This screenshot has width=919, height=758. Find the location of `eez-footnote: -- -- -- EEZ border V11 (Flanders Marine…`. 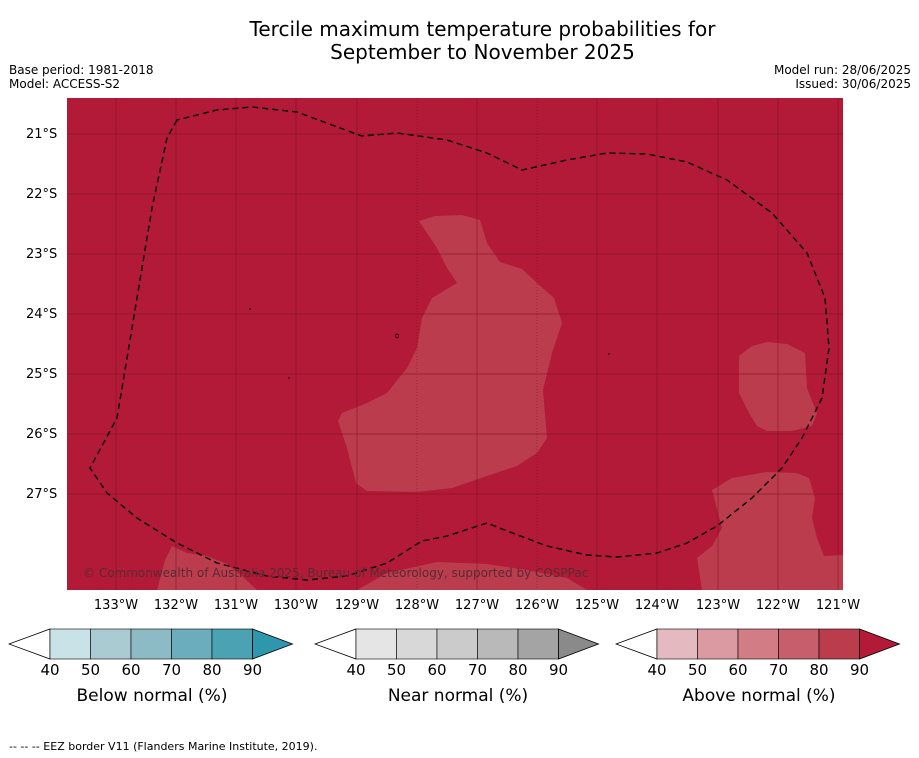

eez-footnote: -- -- -- EEZ border V11 (Flanders Marine… is located at coordinates (163, 746).